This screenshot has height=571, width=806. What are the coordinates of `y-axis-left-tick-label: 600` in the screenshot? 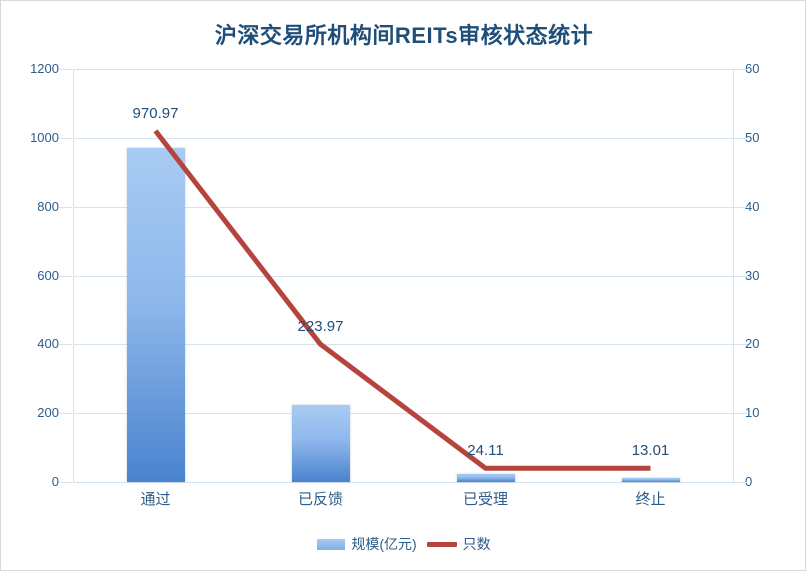 It's located at (48, 275).